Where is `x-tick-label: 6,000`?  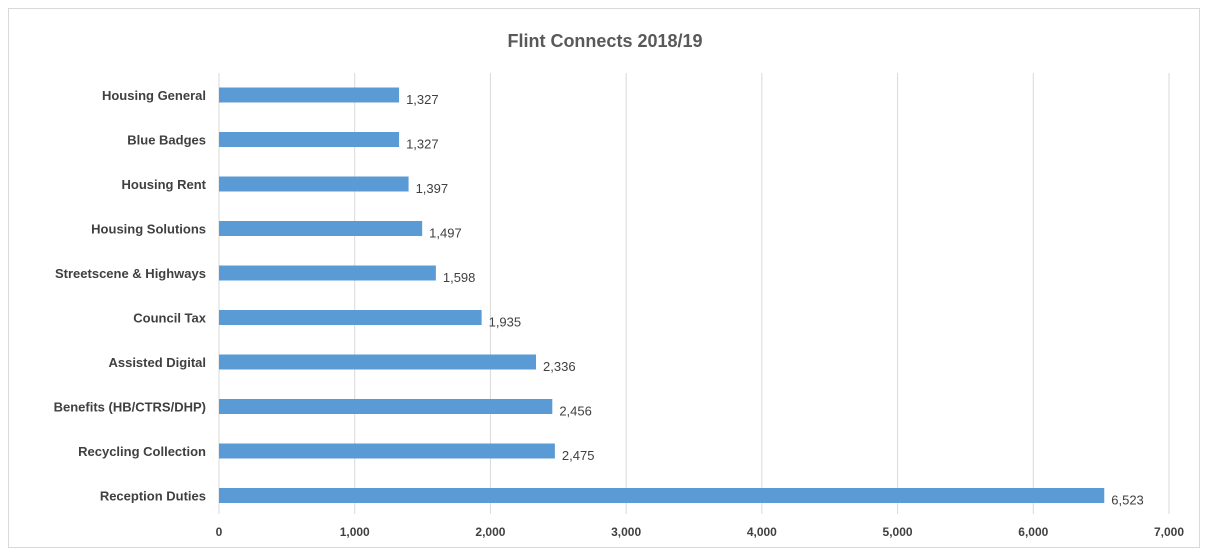 x-tick-label: 6,000 is located at coordinates (1033, 532).